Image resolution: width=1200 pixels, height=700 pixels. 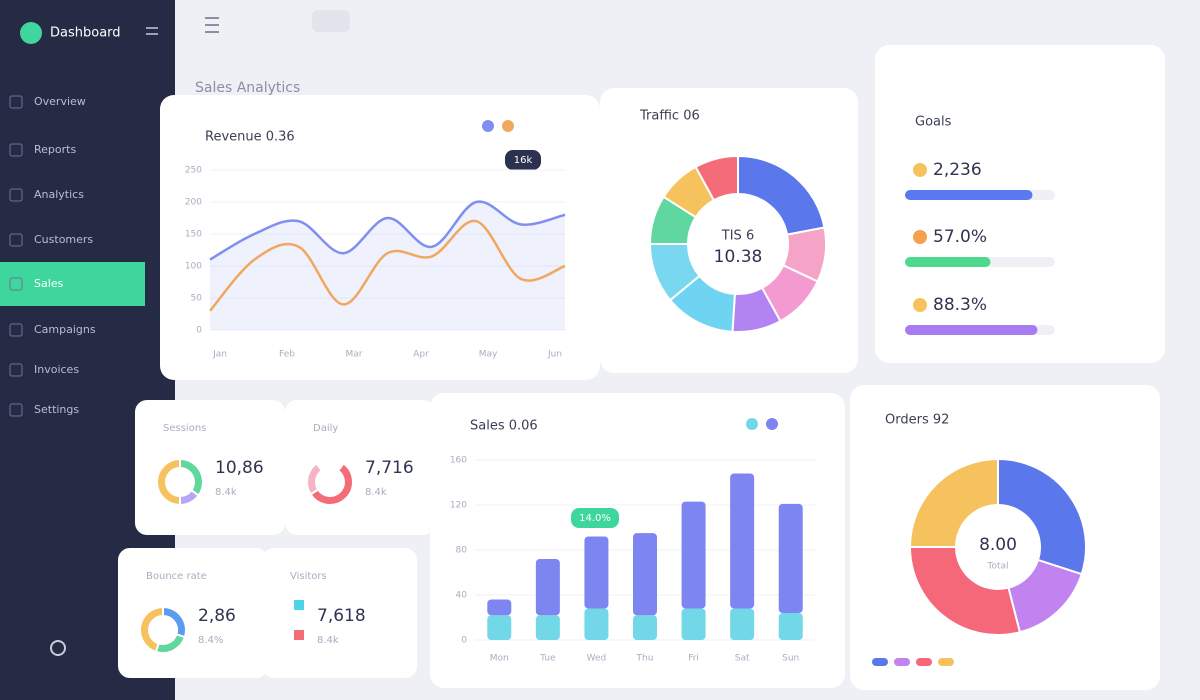 I want to click on card-title: Revenue 0.36, so click(x=250, y=137).